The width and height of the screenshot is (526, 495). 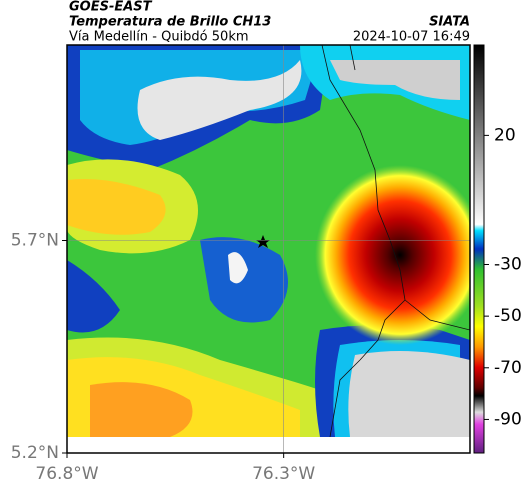 What do you see at coordinates (170, 22) in the screenshot?
I see `subtitle: Temperatura de Brillo CH13` at bounding box center [170, 22].